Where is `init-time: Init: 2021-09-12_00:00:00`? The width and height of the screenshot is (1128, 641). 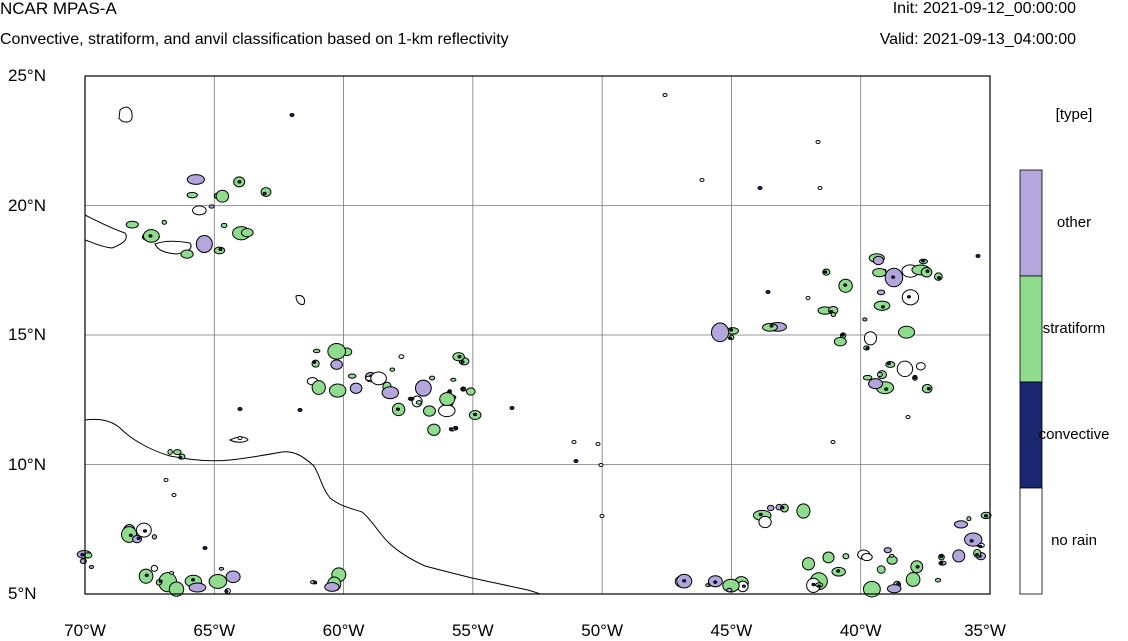 init-time: Init: 2021-09-12_00:00:00 is located at coordinates (984, 8).